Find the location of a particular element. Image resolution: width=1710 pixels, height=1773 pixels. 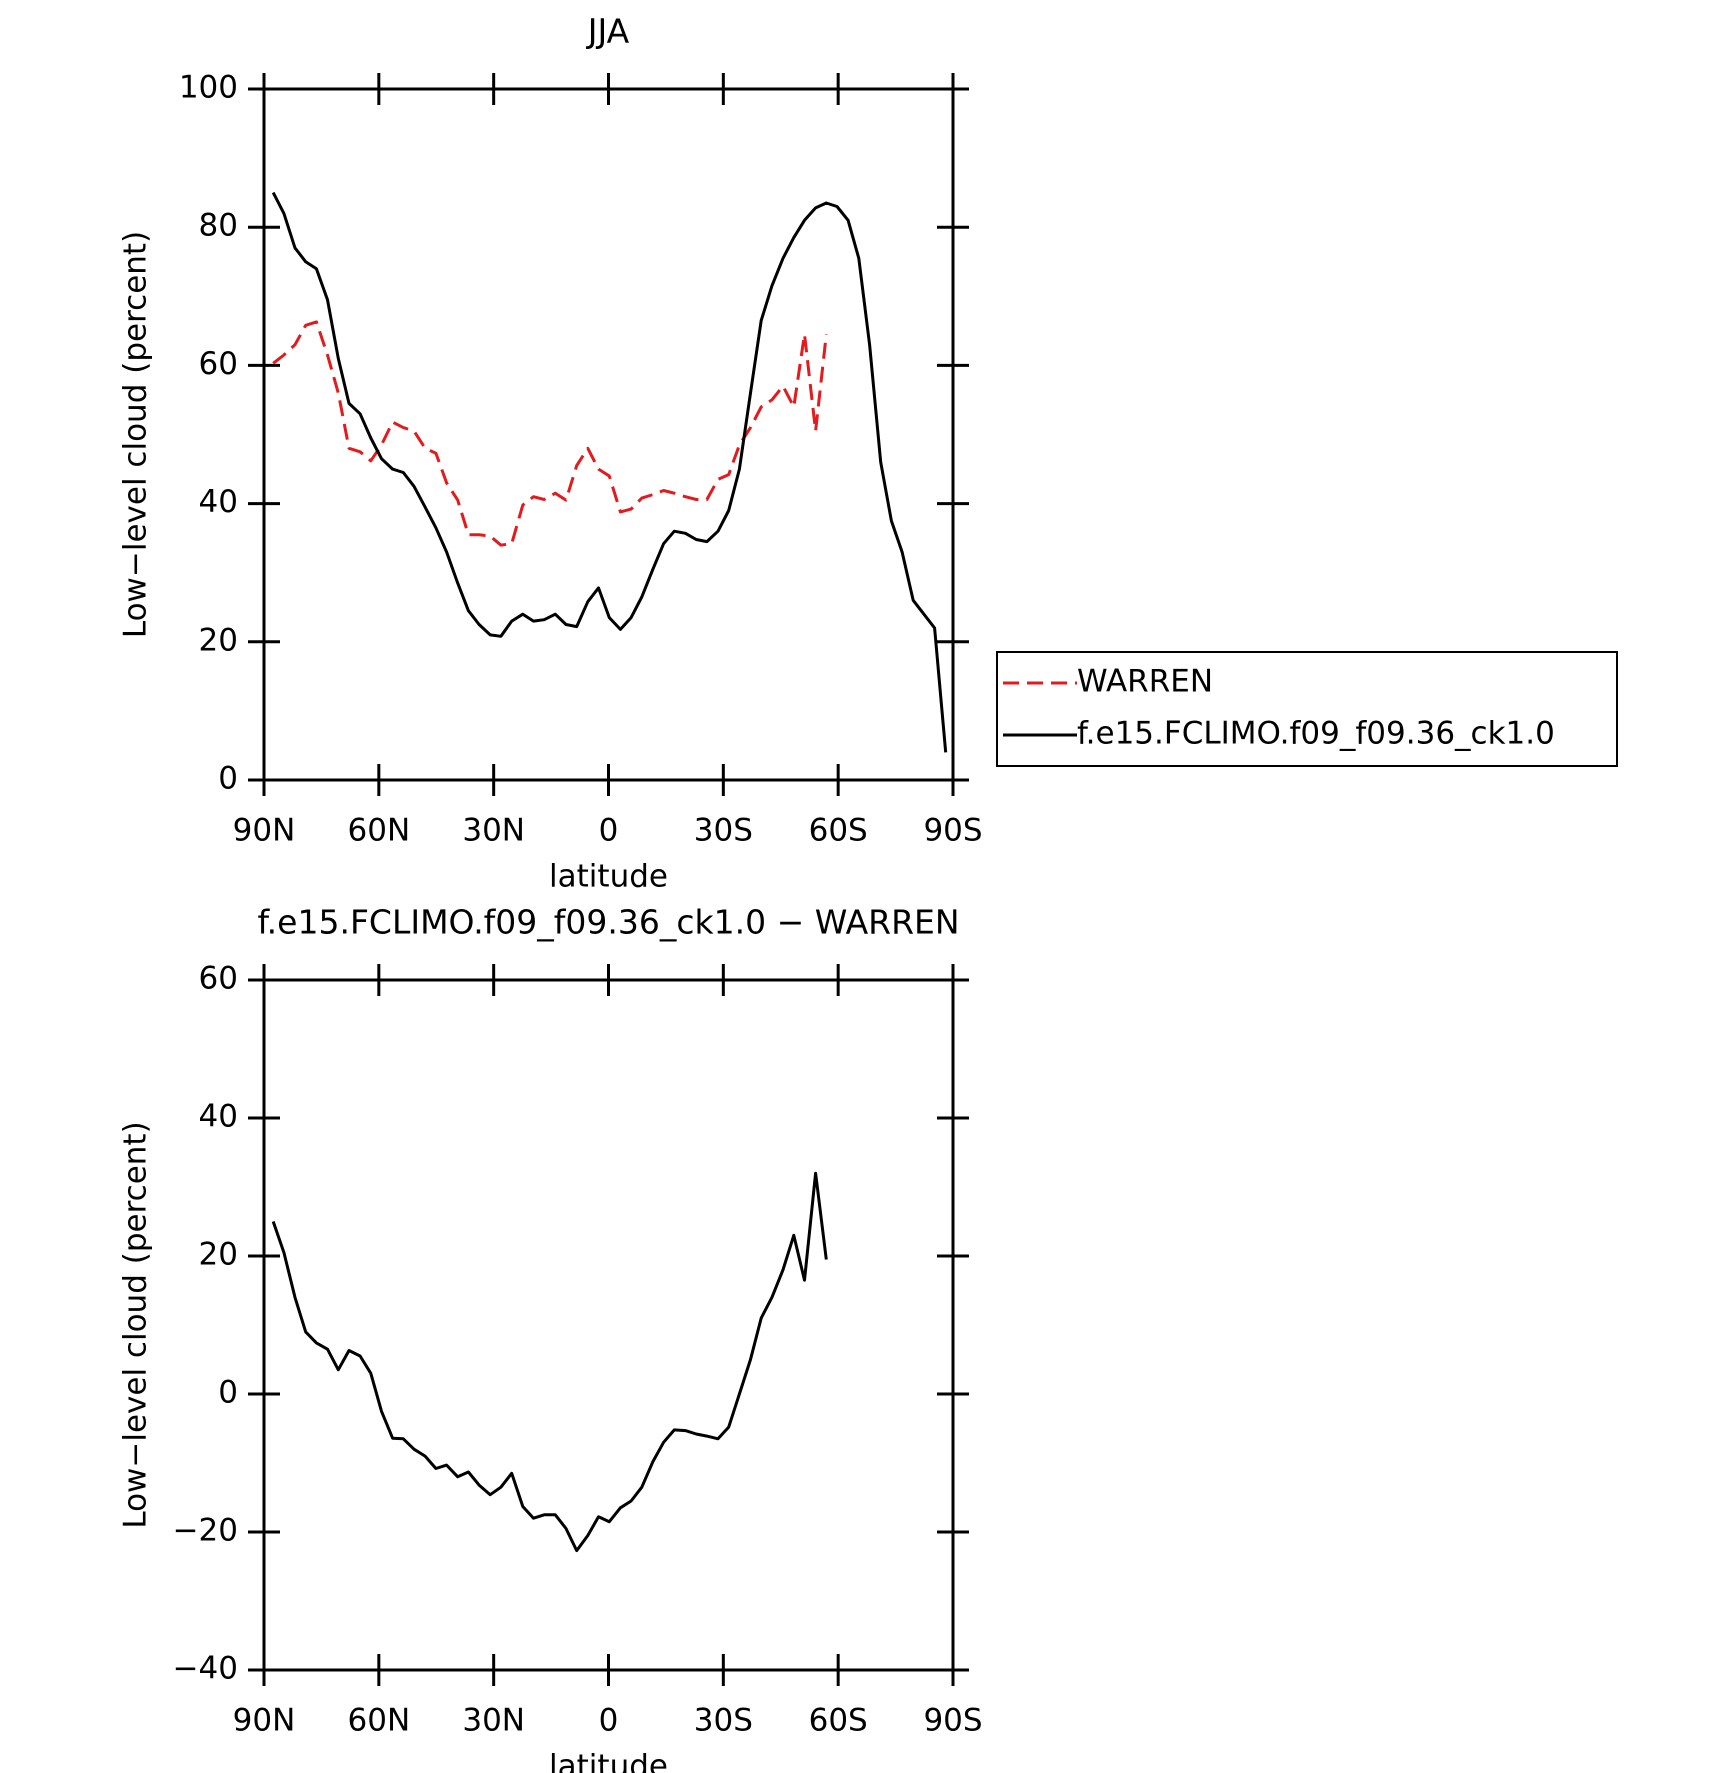

y-tick-label: −20 is located at coordinates (205, 1531).